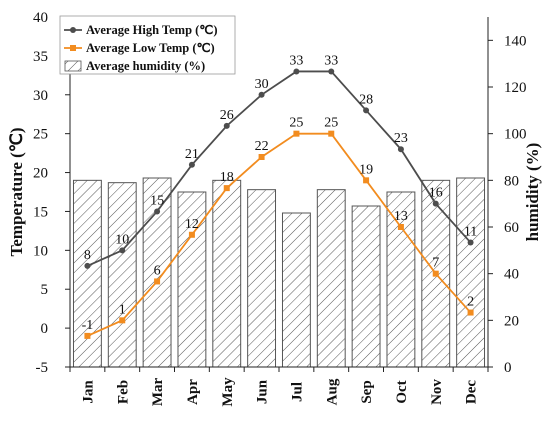 This screenshot has height=439, width=550. I want to click on y2-axis-title: humidity (%), so click(532, 192).